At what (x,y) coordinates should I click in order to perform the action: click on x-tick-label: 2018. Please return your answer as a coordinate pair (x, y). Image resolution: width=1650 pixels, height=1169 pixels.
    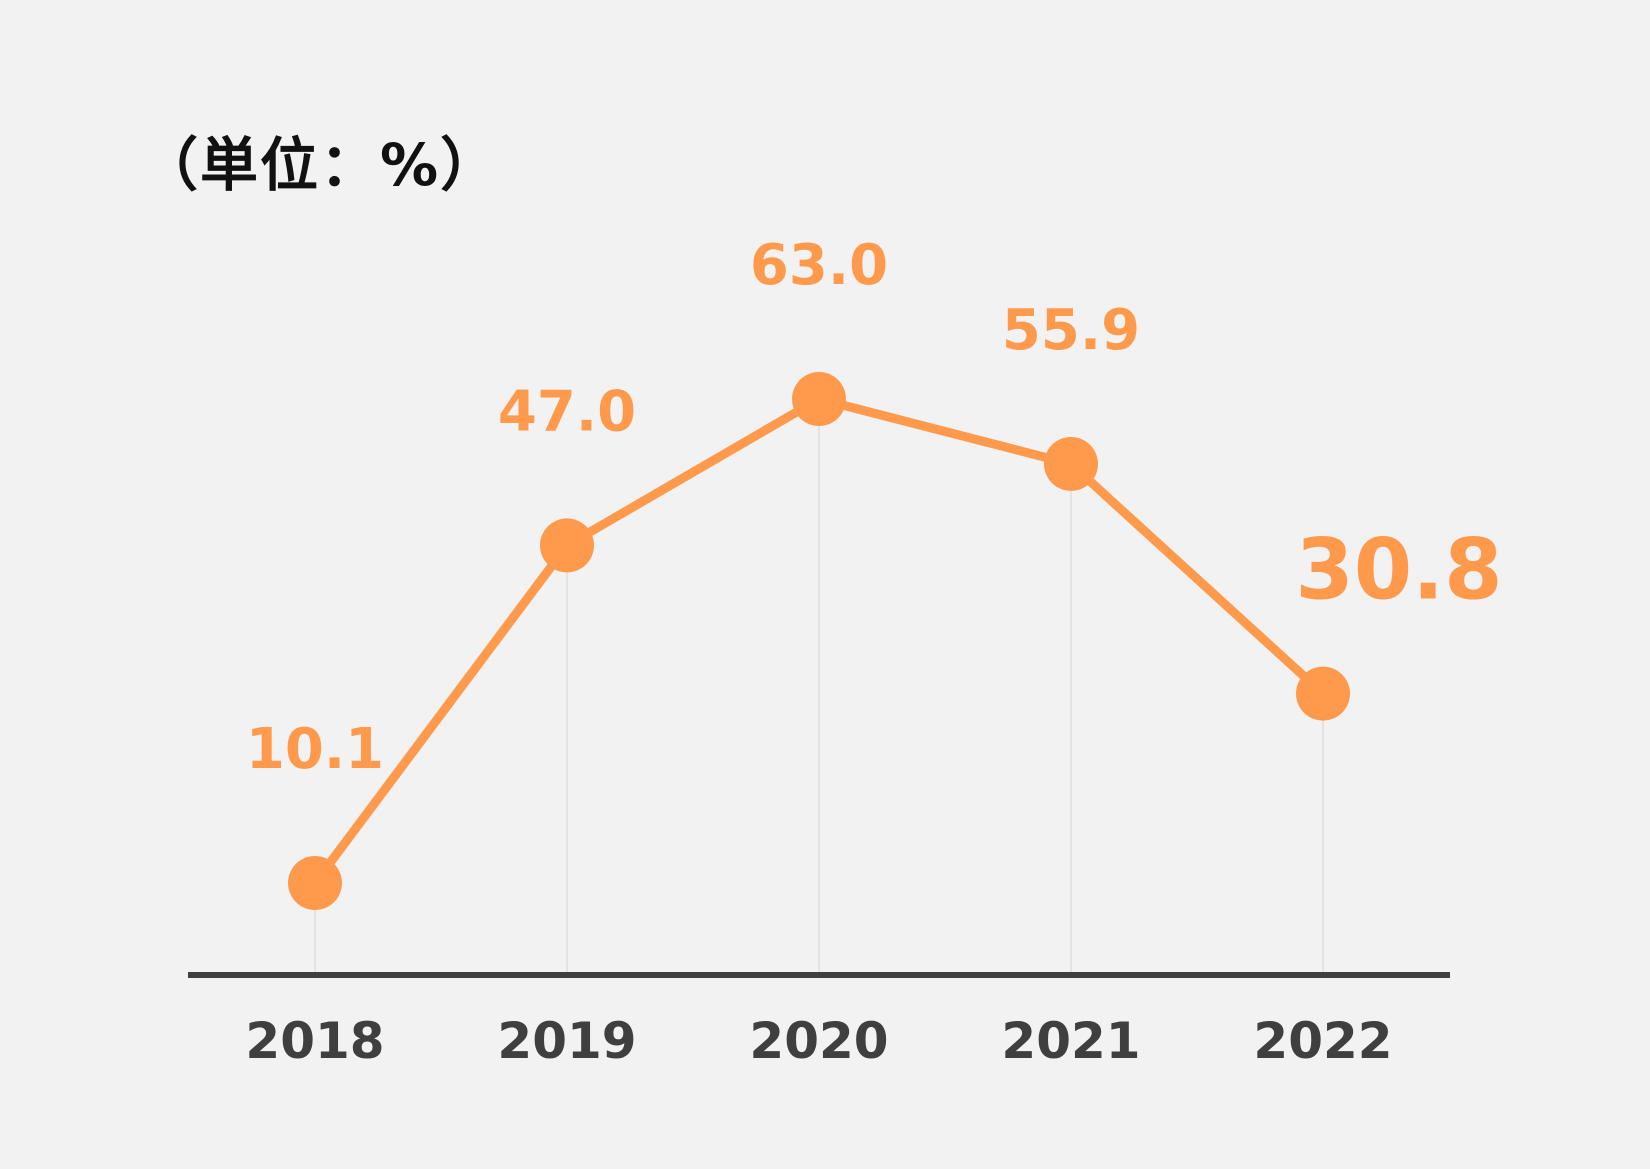
    Looking at the image, I should click on (314, 1041).